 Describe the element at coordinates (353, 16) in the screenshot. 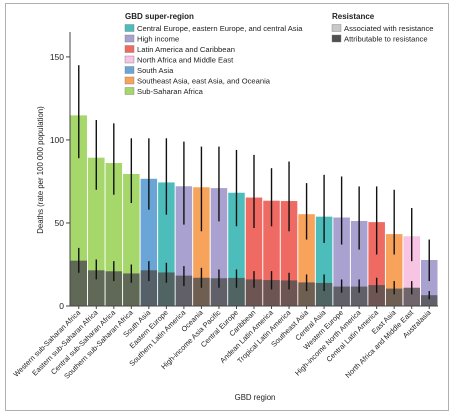

I see `legend-resistance-title: Resistance` at that location.